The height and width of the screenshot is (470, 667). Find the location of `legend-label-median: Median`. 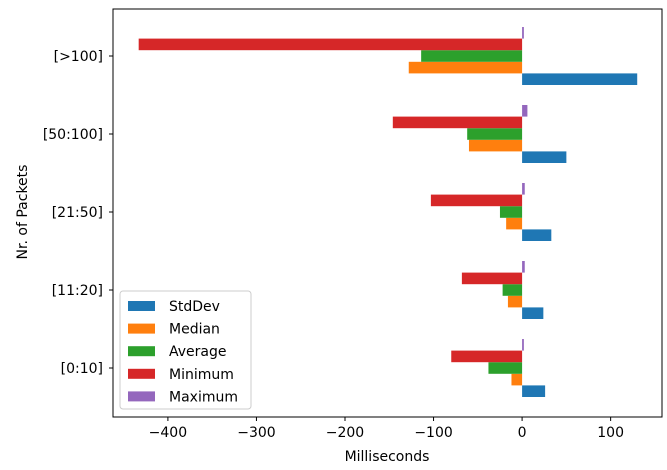

legend-label-median: Median is located at coordinates (194, 330).